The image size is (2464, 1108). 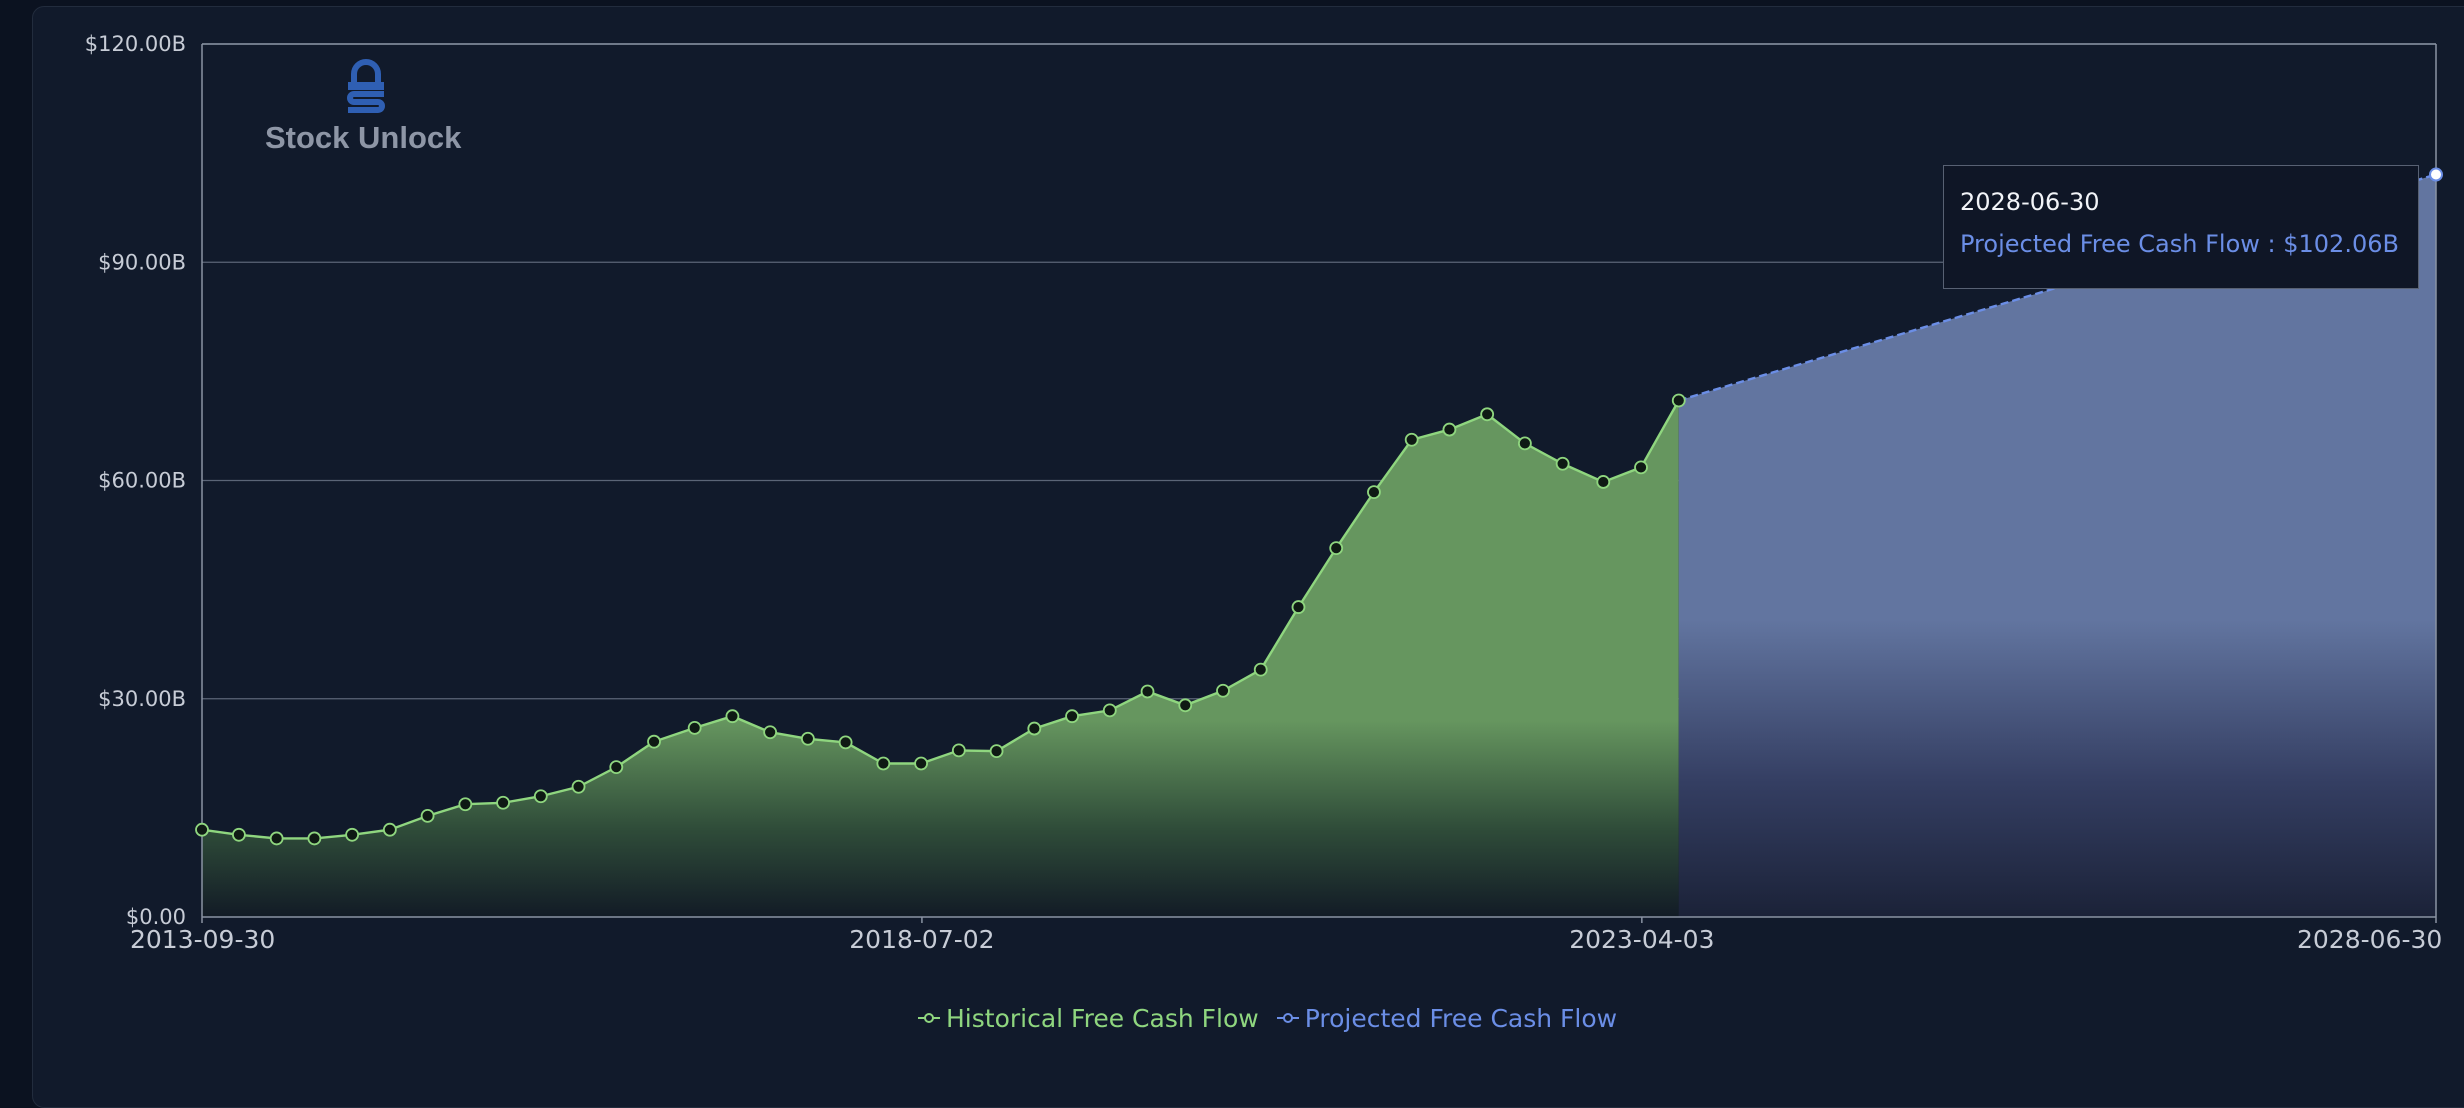 I want to click on logo-text: Stock Unlock, so click(x=363, y=137).